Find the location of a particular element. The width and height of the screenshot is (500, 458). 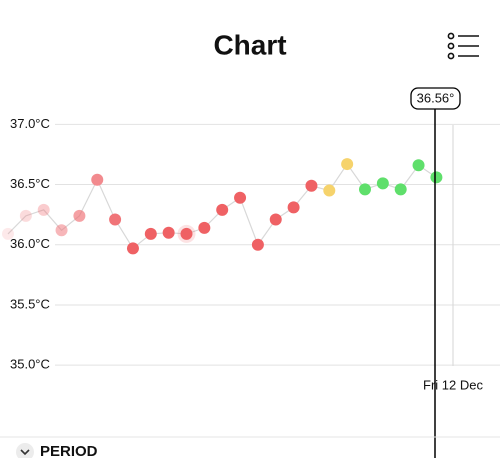

cursor-box is located at coordinates (435, 98).